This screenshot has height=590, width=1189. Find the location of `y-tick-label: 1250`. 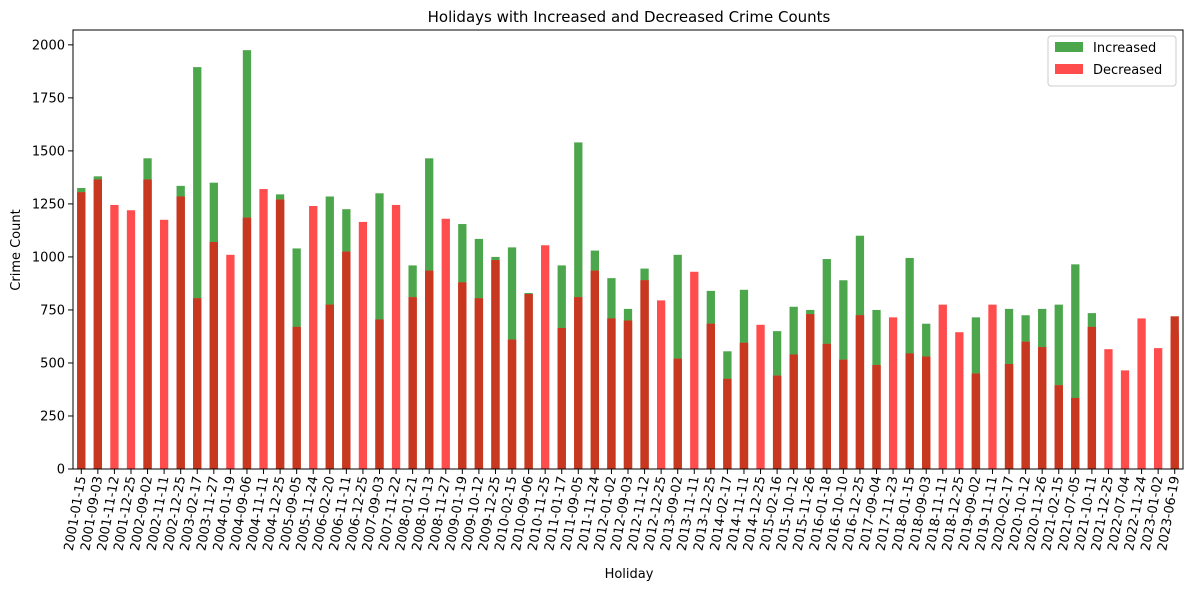

y-tick-label: 1250 is located at coordinates (48, 204).